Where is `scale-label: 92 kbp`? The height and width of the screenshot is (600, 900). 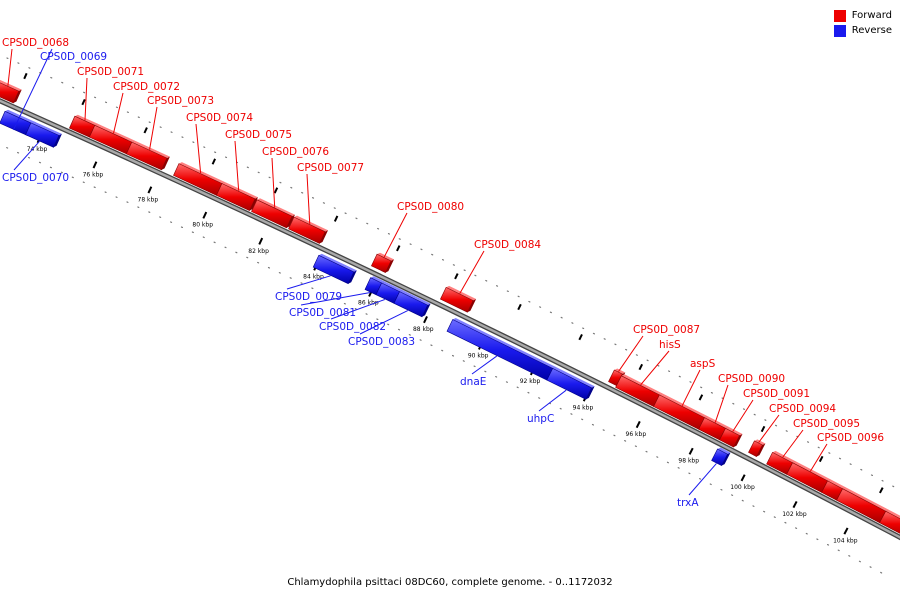 scale-label: 92 kbp is located at coordinates (530, 381).